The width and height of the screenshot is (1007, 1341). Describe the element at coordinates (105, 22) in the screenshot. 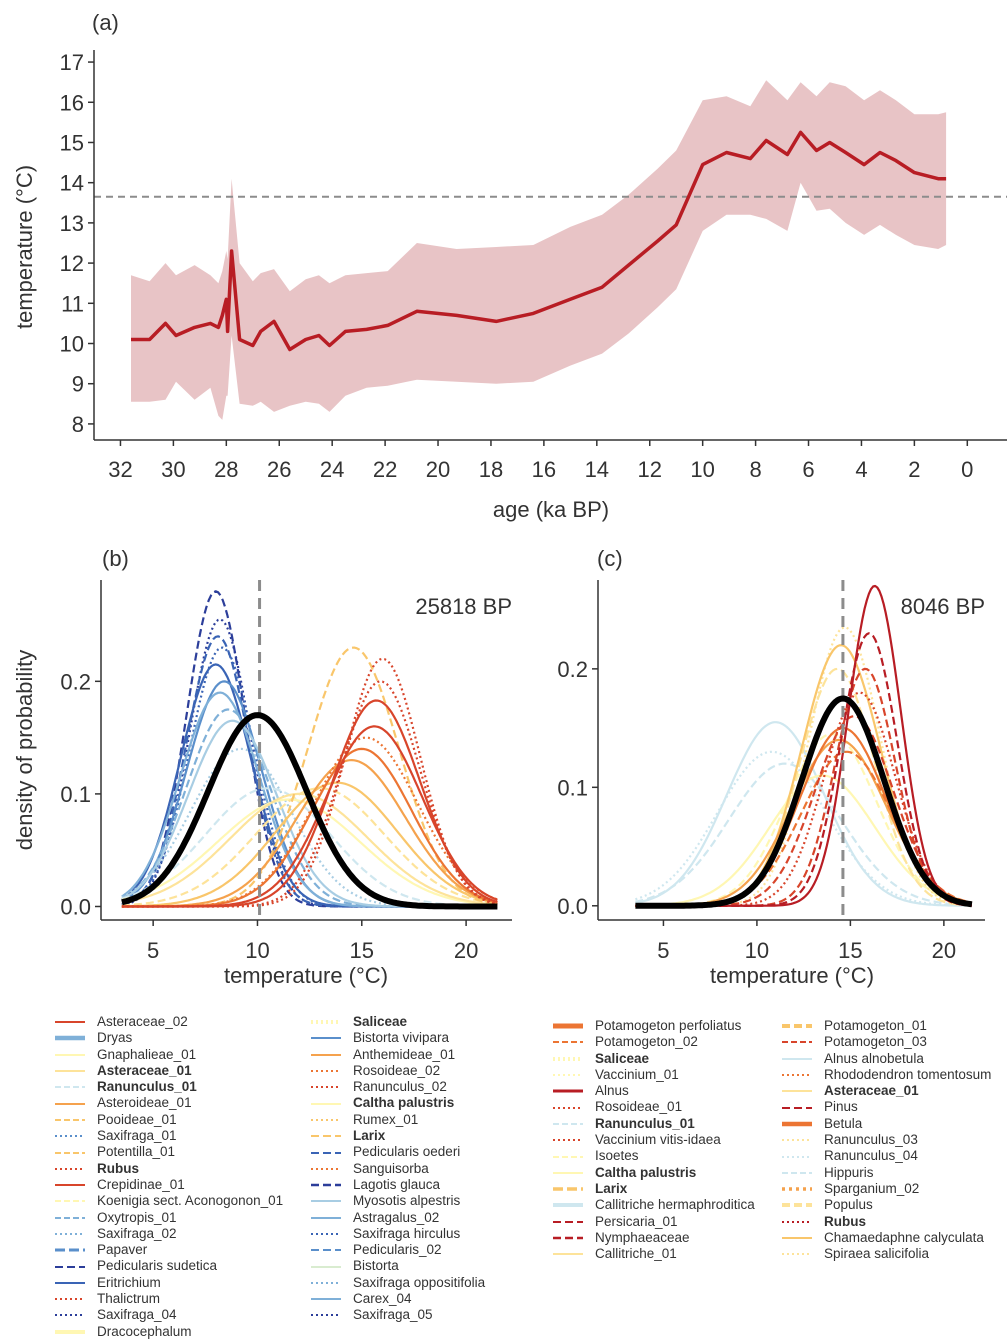

I see `panel-a-tag: (a)` at that location.